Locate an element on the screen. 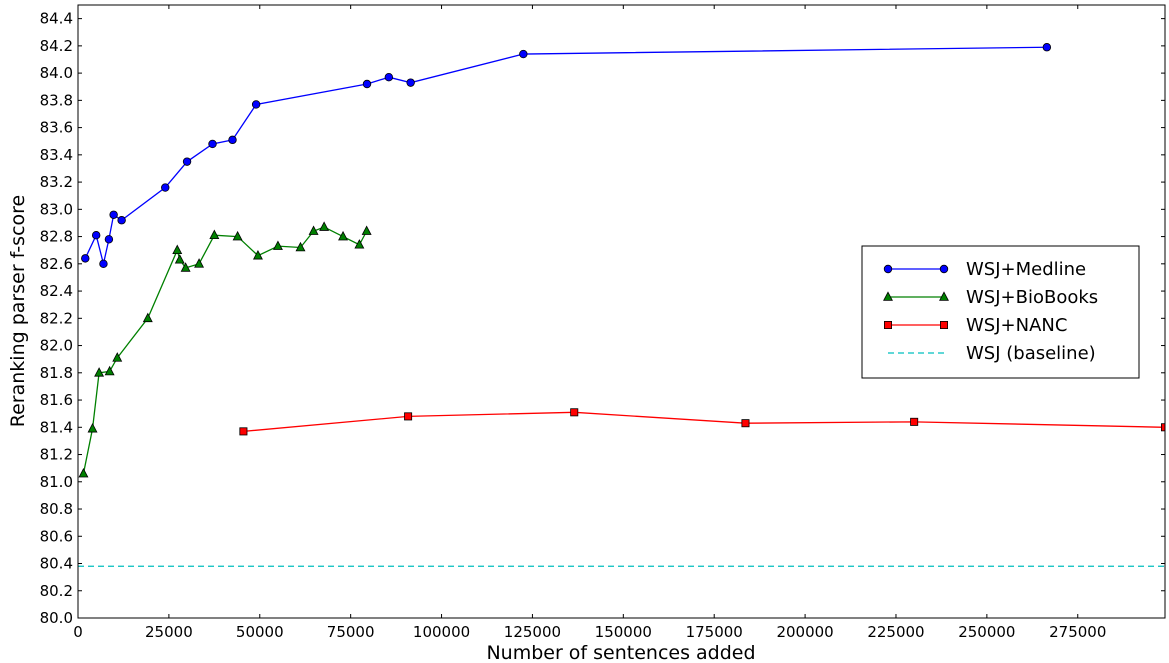 The width and height of the screenshot is (1169, 663). x-tick-label: 275000 is located at coordinates (1077, 632).